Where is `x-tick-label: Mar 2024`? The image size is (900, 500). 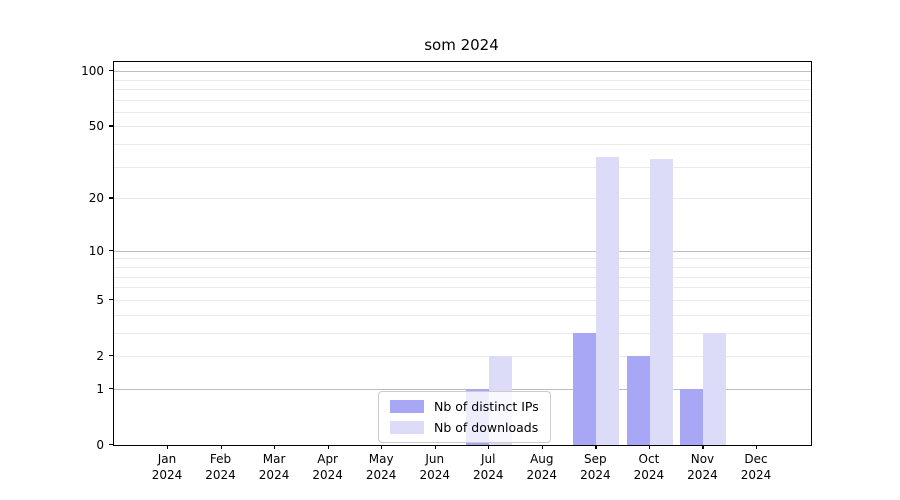
x-tick-label: Mar 2024 is located at coordinates (274, 467).